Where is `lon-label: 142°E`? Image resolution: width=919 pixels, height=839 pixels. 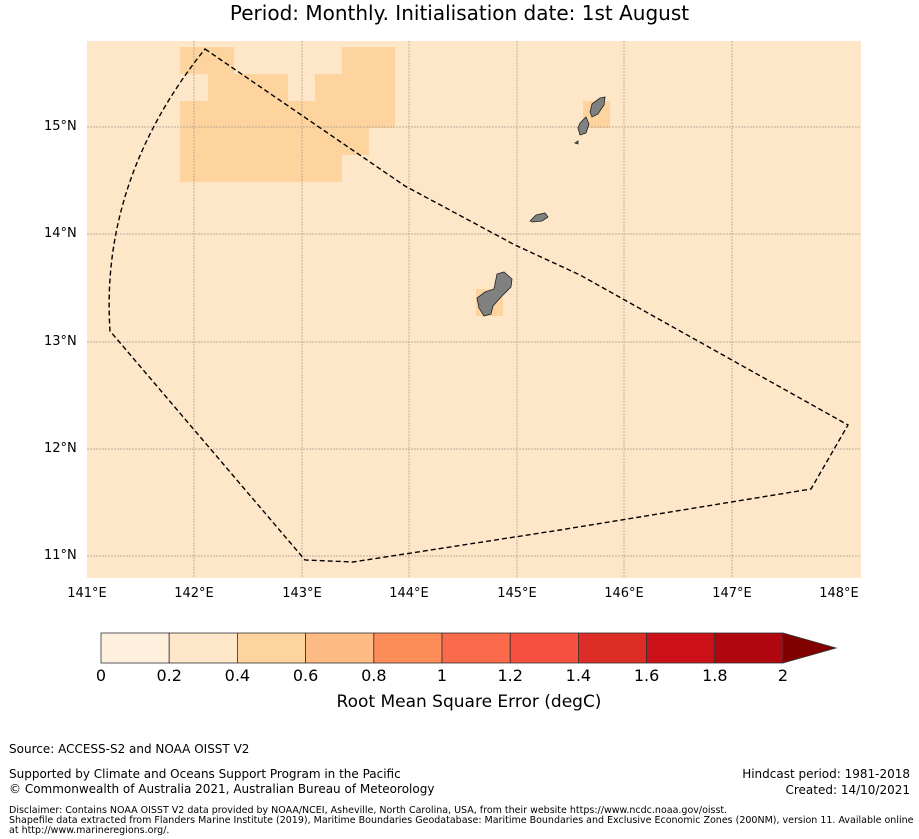 lon-label: 142°E is located at coordinates (194, 593).